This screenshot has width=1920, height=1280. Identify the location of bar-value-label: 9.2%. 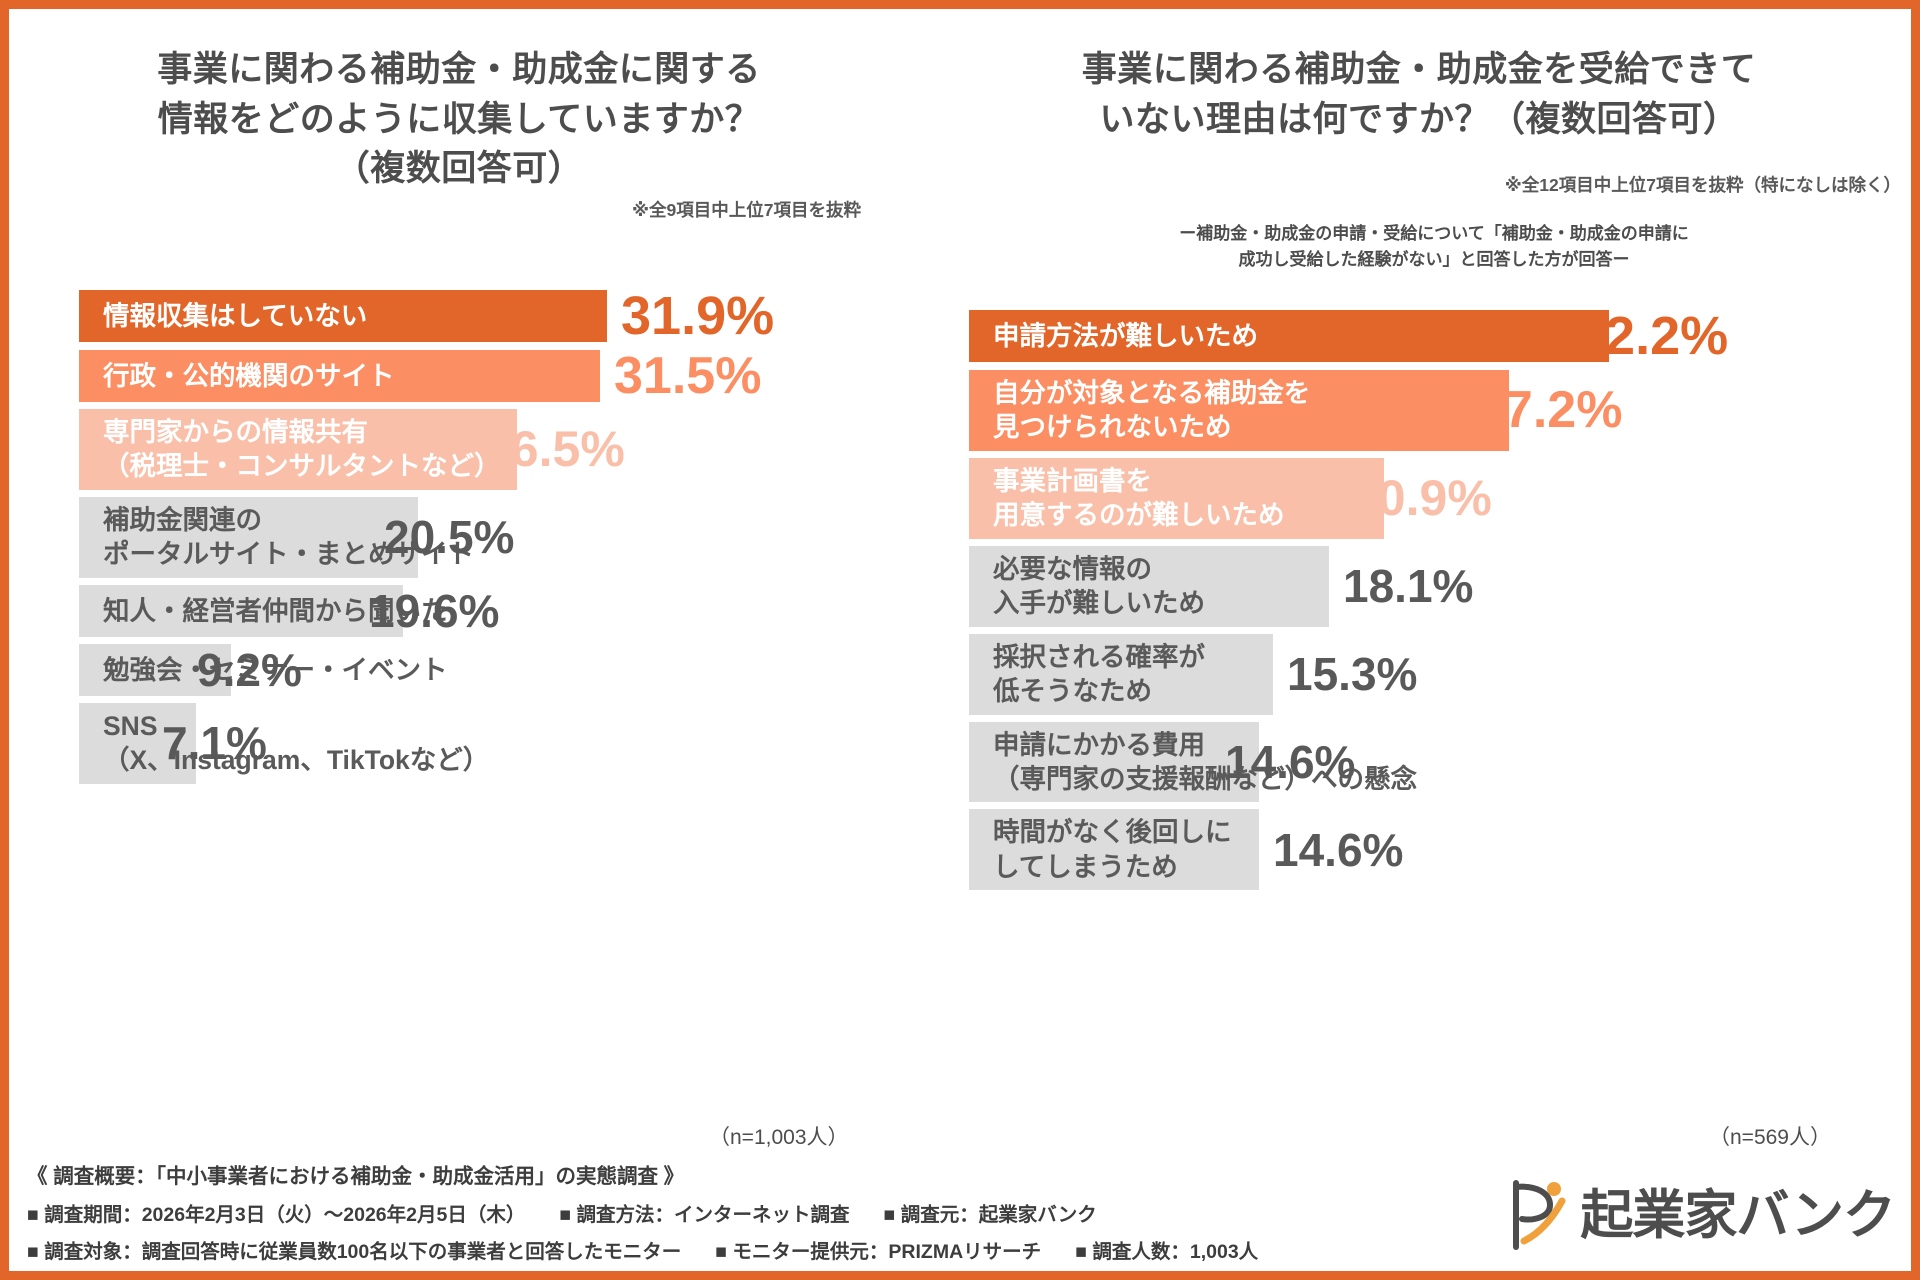
(249, 669).